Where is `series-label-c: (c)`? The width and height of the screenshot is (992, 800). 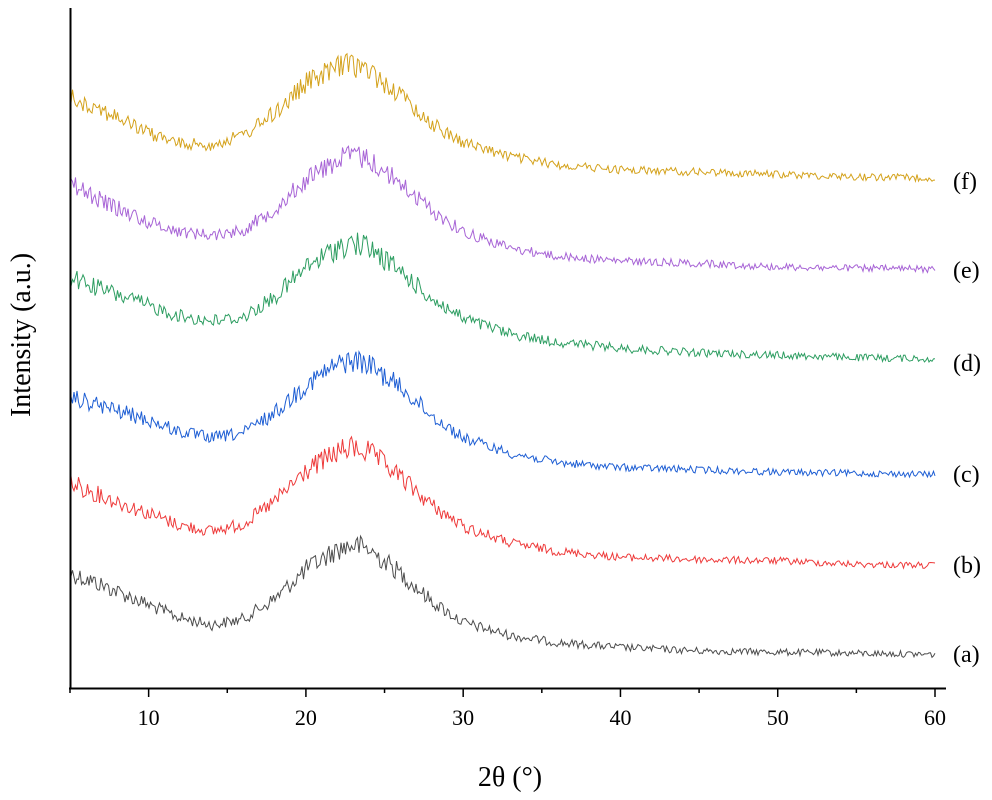
series-label-c: (c) is located at coordinates (966, 475).